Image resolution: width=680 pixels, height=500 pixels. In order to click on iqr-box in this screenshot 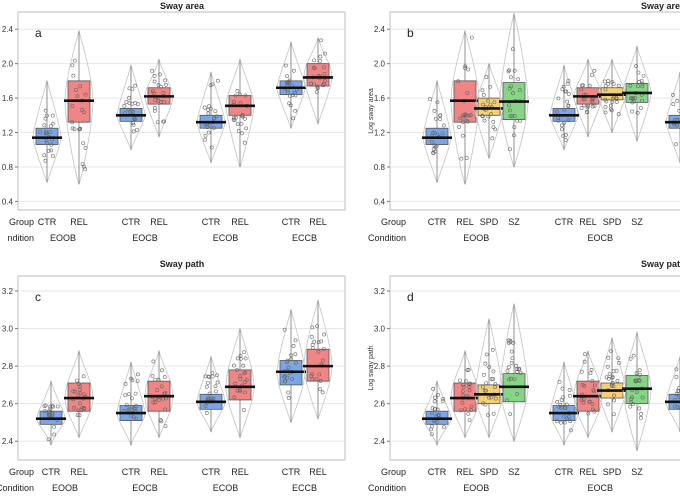, I will do `click(240, 385)`.